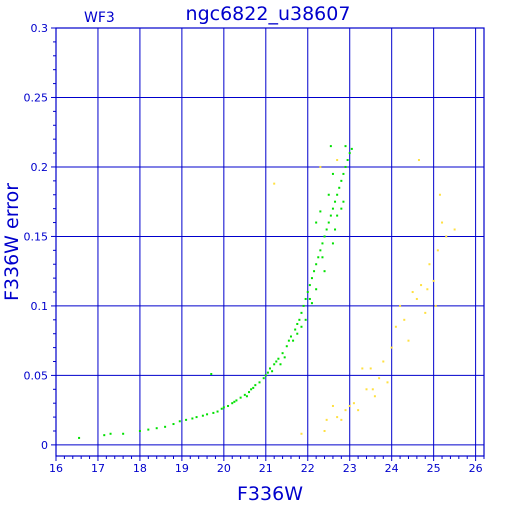 The image size is (512, 512). Describe the element at coordinates (476, 468) in the screenshot. I see `x-tick-label: 26` at that location.